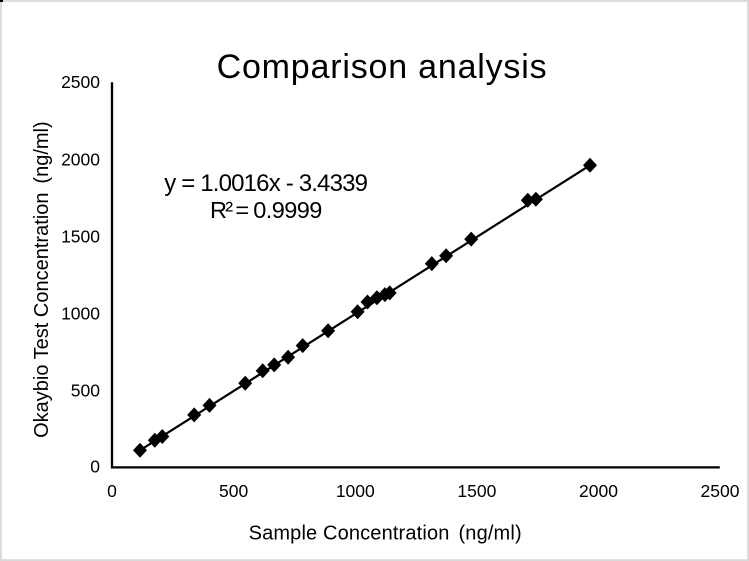  Describe the element at coordinates (266, 210) in the screenshot. I see `svg-text: R² = 0.9999` at that location.